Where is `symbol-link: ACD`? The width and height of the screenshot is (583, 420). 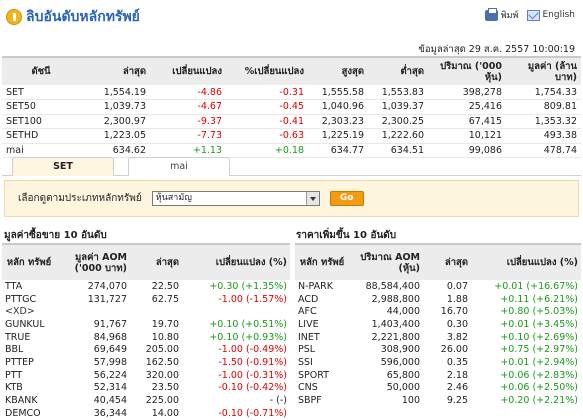 symbol-link: ACD is located at coordinates (308, 299).